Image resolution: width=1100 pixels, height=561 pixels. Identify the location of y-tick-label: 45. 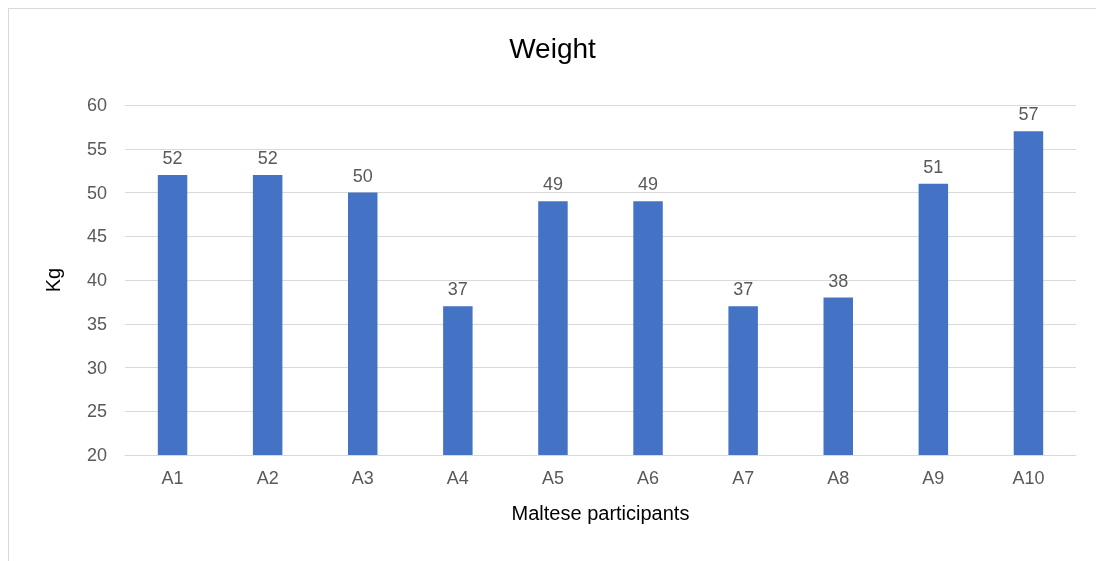
(96, 236).